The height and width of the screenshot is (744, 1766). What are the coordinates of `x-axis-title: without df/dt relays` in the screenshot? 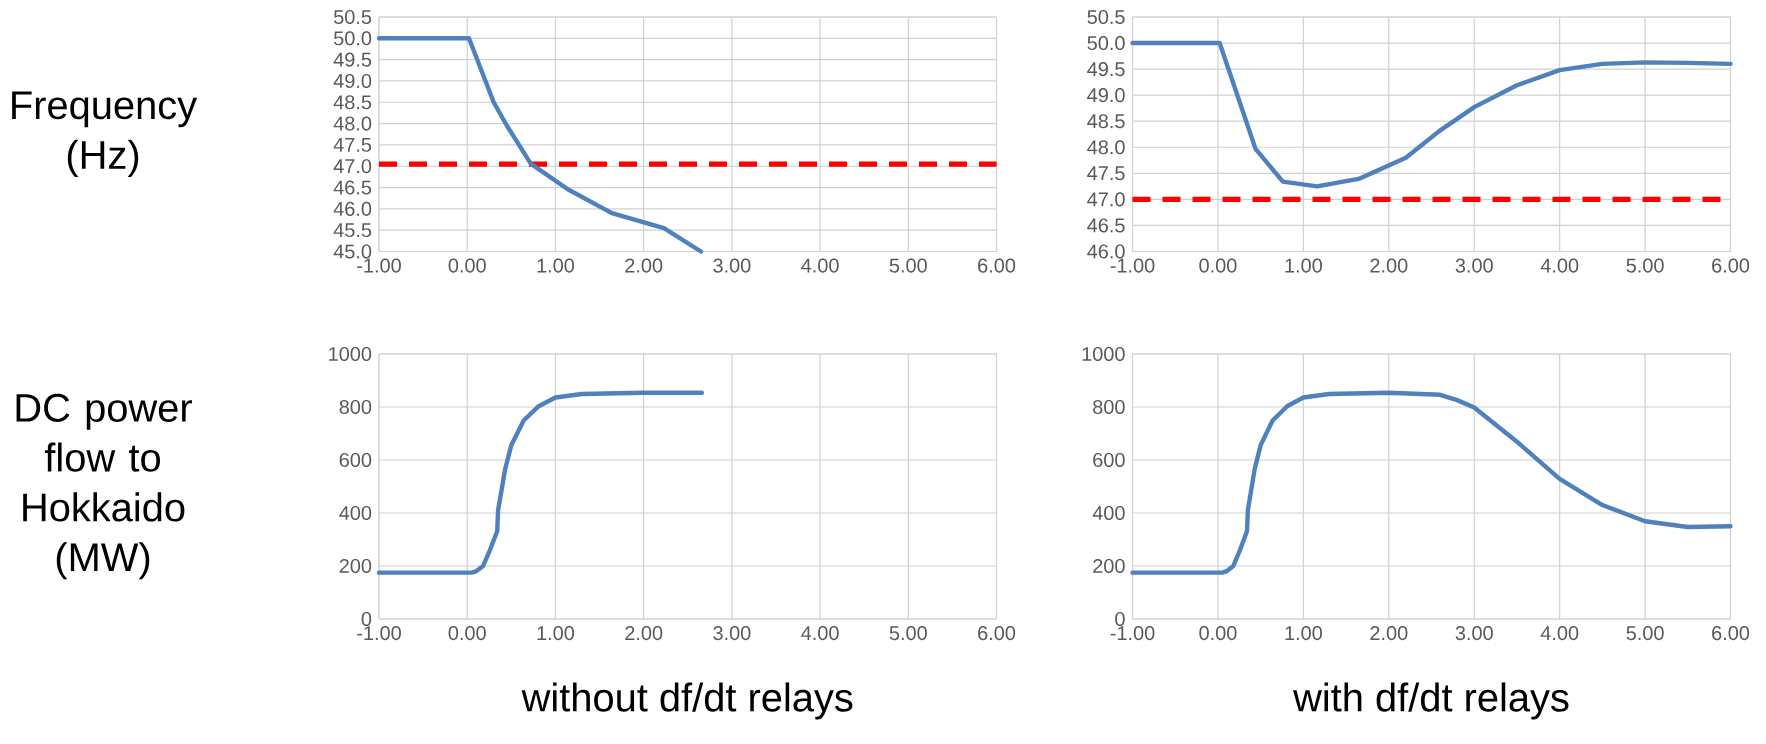 It's located at (687, 701).